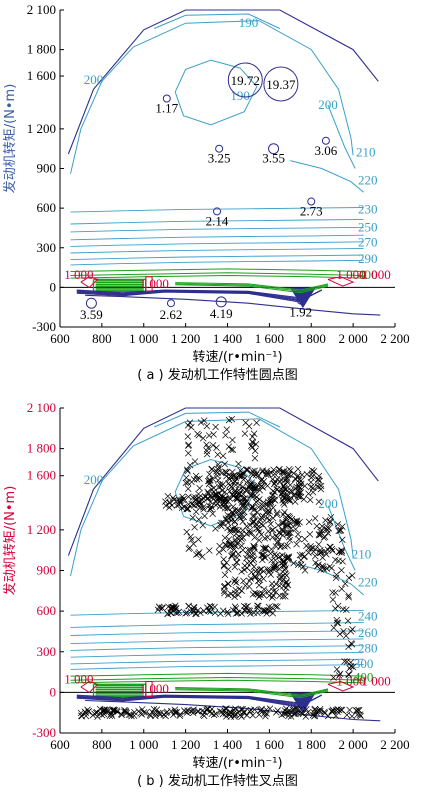  I want to click on x-tick-label: 1 400, so click(227, 338).